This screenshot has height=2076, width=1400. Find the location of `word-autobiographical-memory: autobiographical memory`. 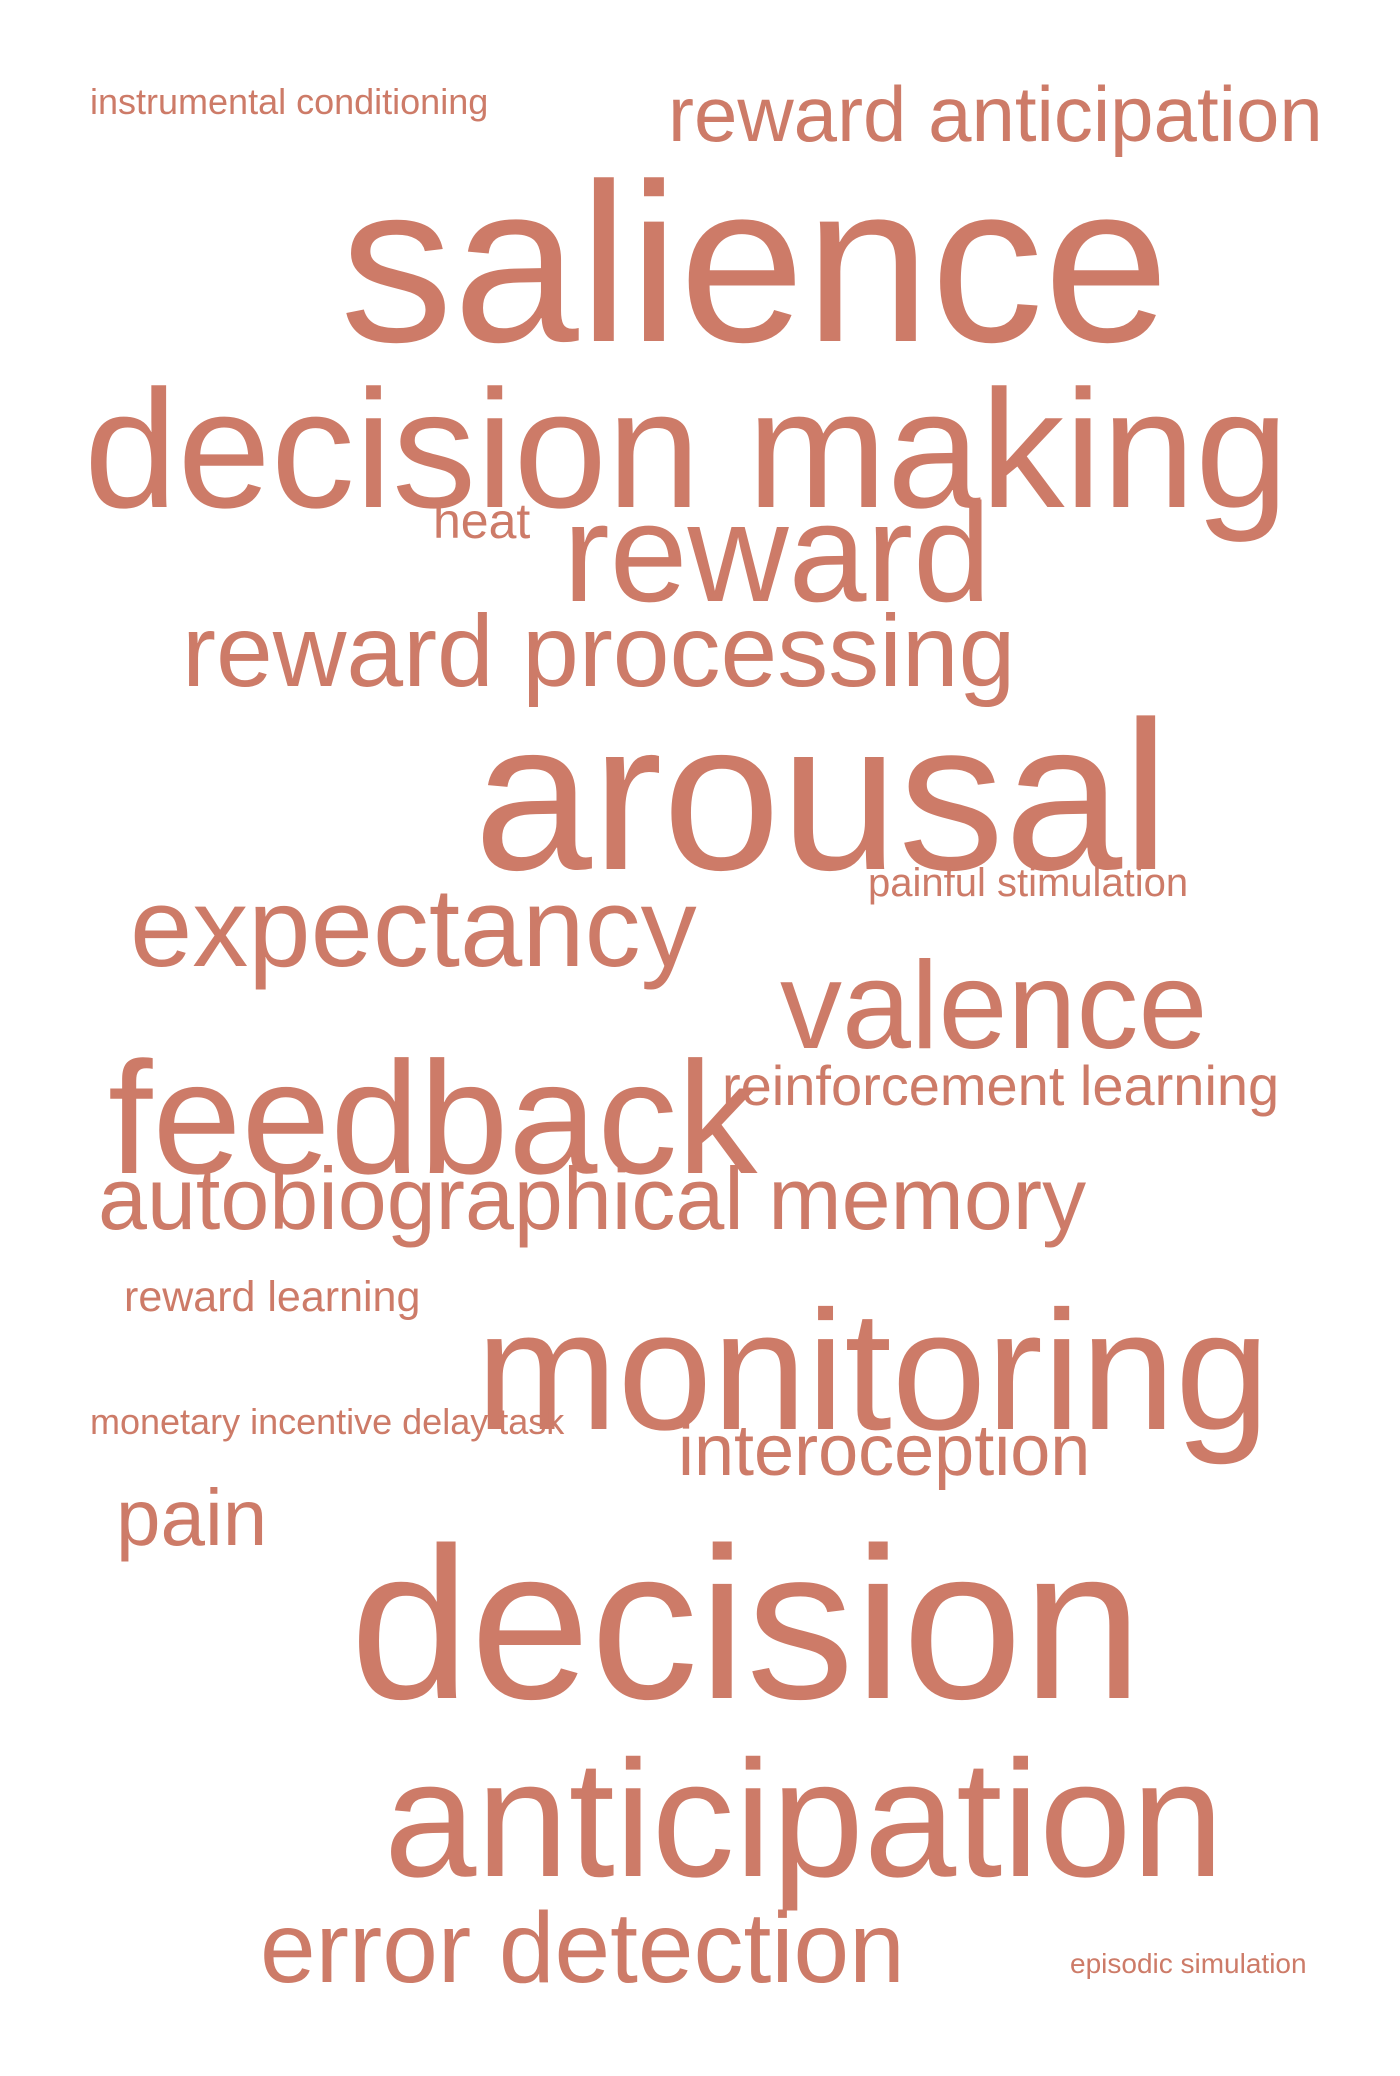

word-autobiographical-memory: autobiographical memory is located at coordinates (592, 1198).